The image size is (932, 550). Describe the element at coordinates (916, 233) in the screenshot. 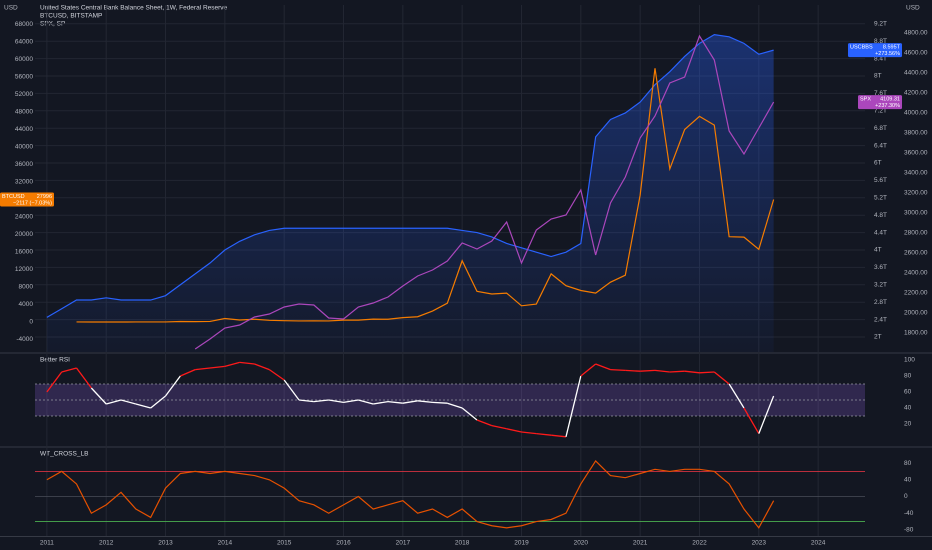

I see `y3-tick-label: 2800.00` at that location.